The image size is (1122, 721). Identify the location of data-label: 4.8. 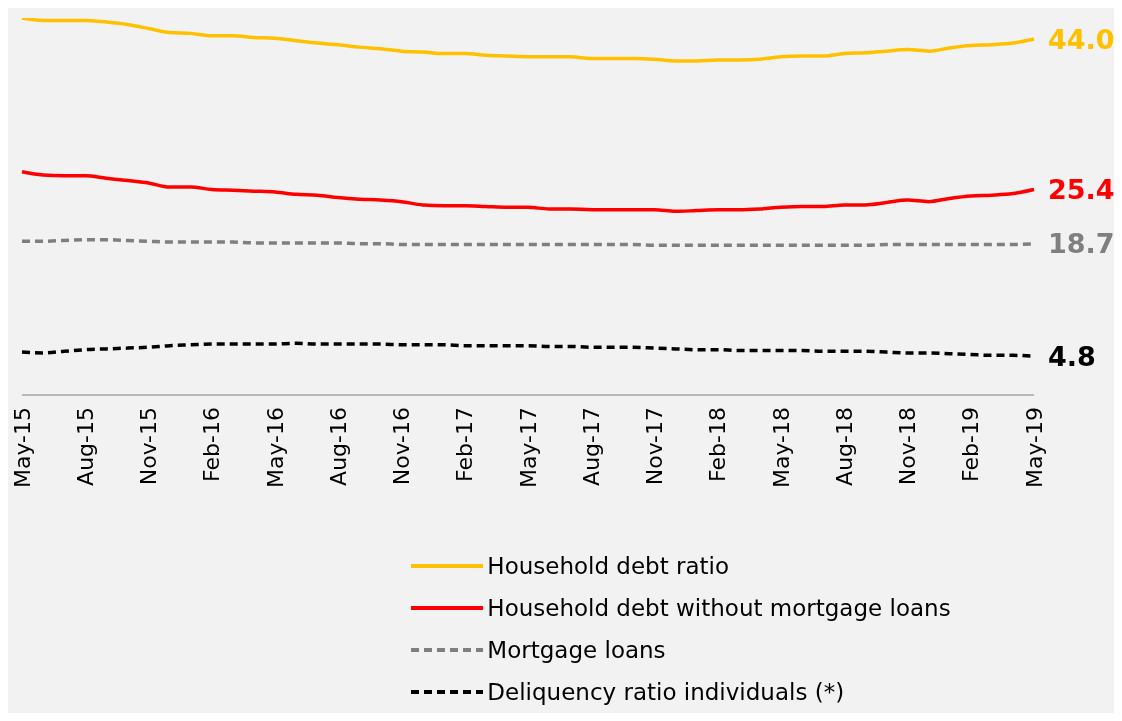
(1072, 356).